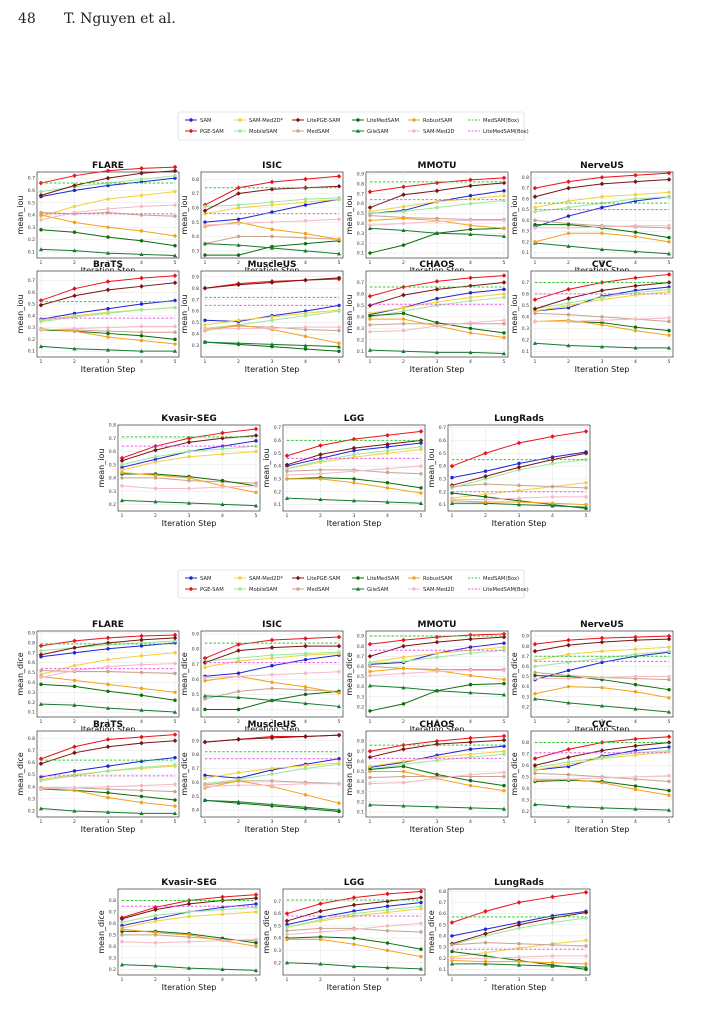  What do you see at coordinates (431, 590) in the screenshot?
I see `legend-item-sam-med2d: SAM-Med2D` at bounding box center [431, 590].